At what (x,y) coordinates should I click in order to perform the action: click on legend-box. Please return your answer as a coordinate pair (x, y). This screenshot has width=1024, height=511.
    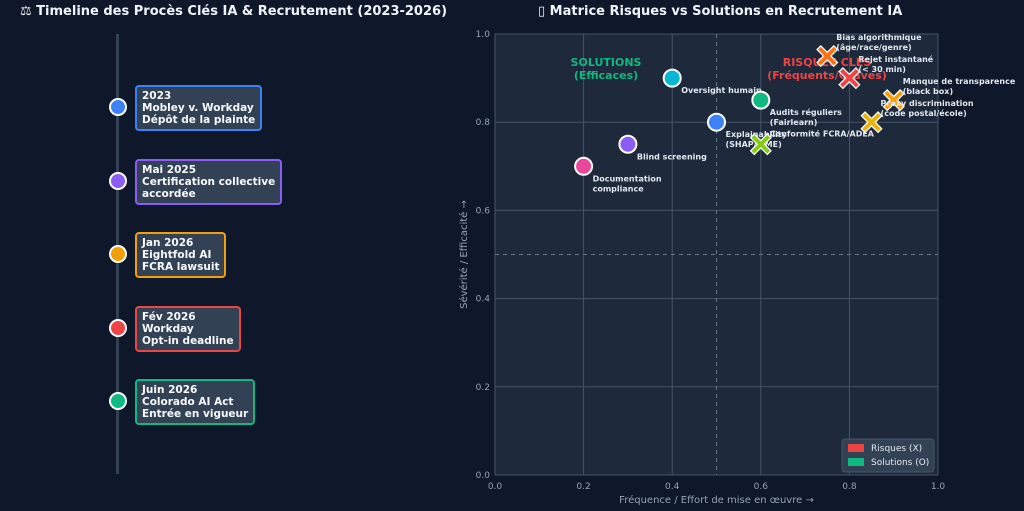
    Looking at the image, I should click on (888, 455).